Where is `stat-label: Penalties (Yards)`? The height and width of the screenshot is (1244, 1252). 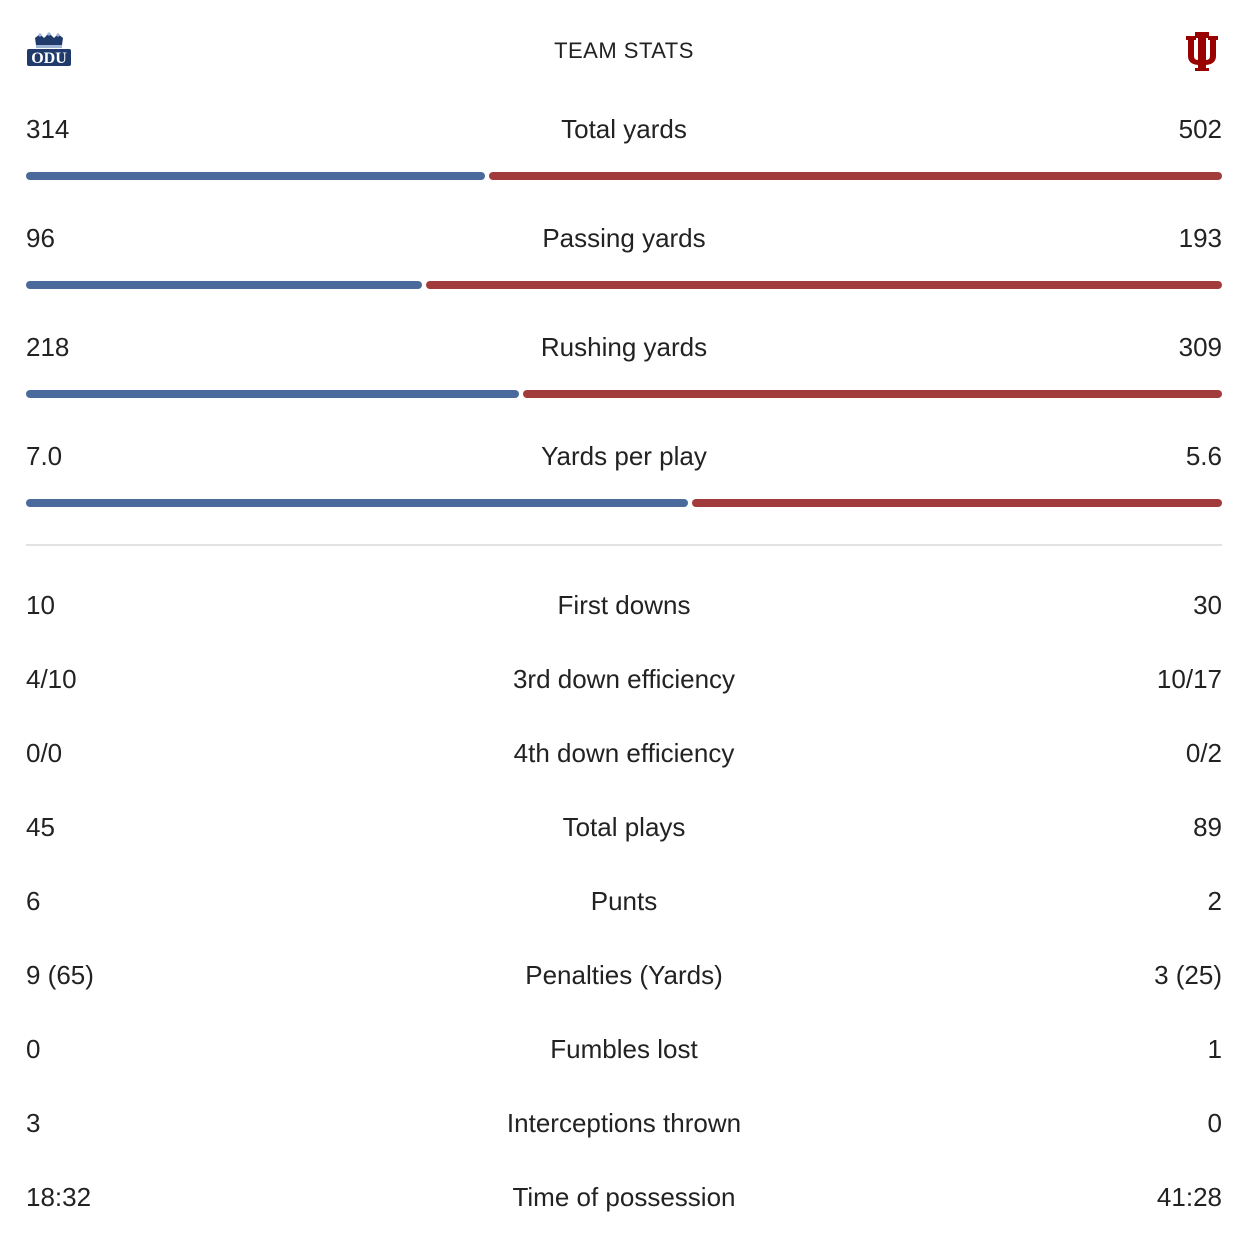
stat-label: Penalties (Yards) is located at coordinates (624, 975).